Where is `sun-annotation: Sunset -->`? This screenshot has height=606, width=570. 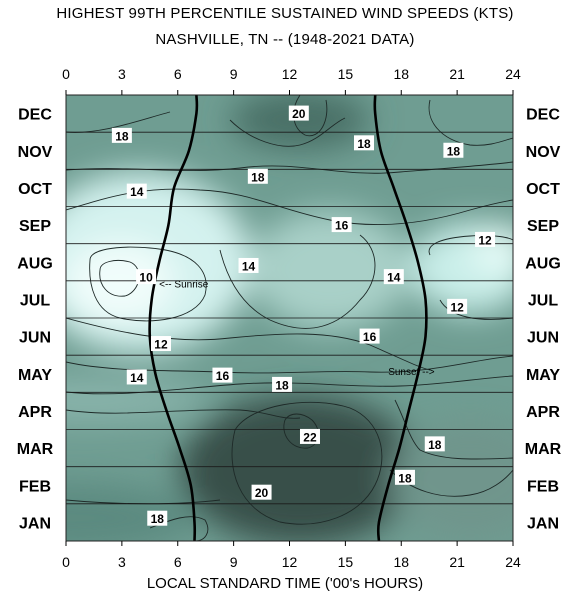 sun-annotation: Sunset --> is located at coordinates (411, 372).